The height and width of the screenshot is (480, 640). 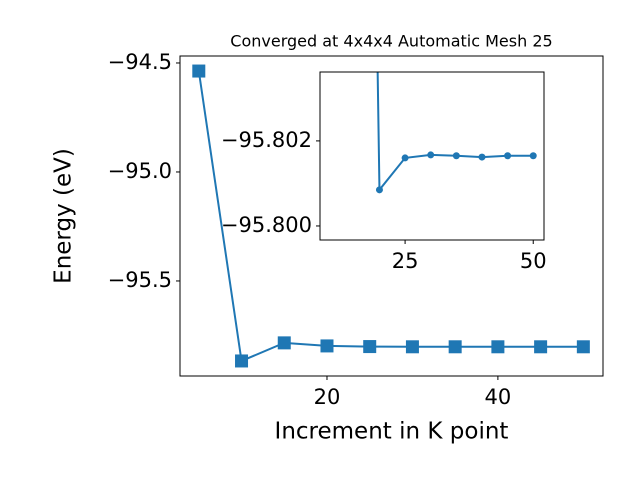 What do you see at coordinates (392, 432) in the screenshot?
I see `x-axis-label: Increment in K point` at bounding box center [392, 432].